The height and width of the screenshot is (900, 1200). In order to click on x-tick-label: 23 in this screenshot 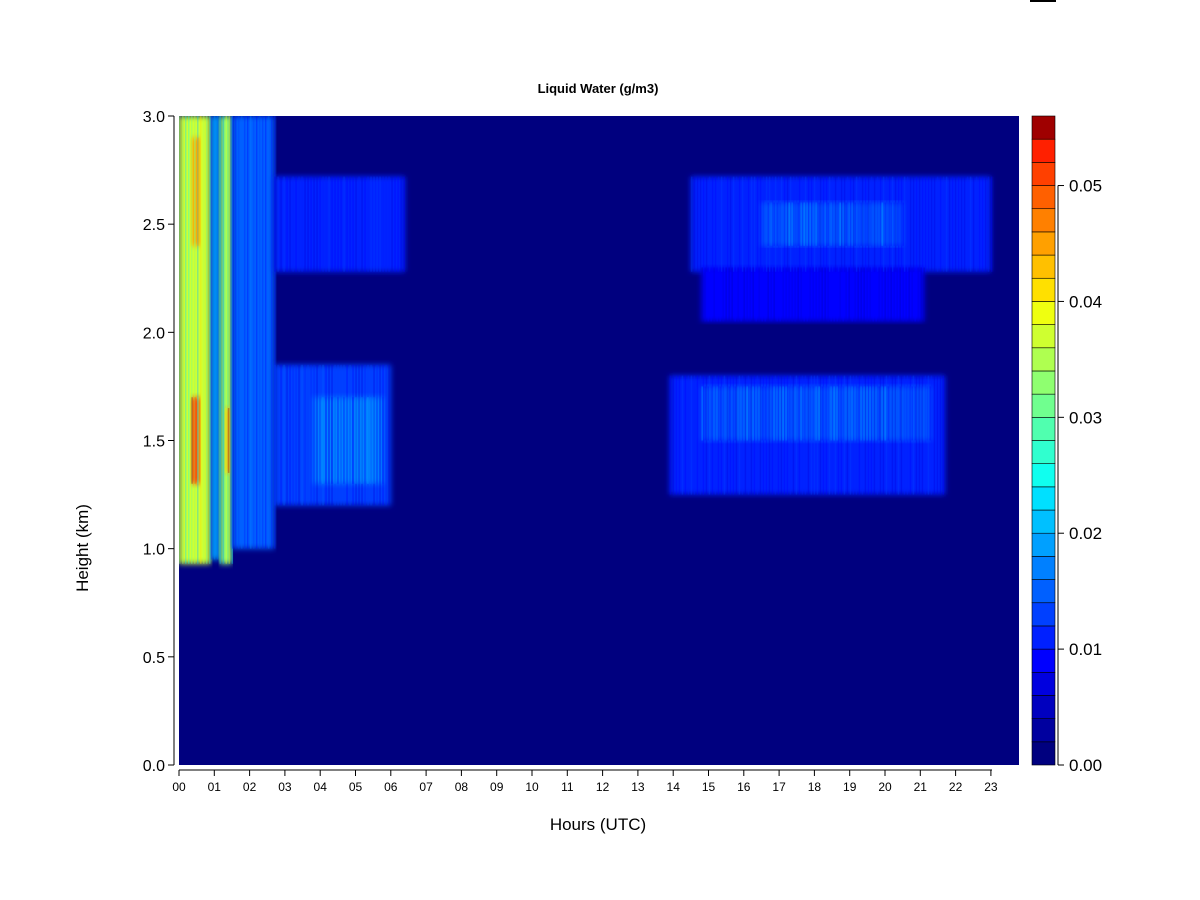, I will do `click(991, 787)`.